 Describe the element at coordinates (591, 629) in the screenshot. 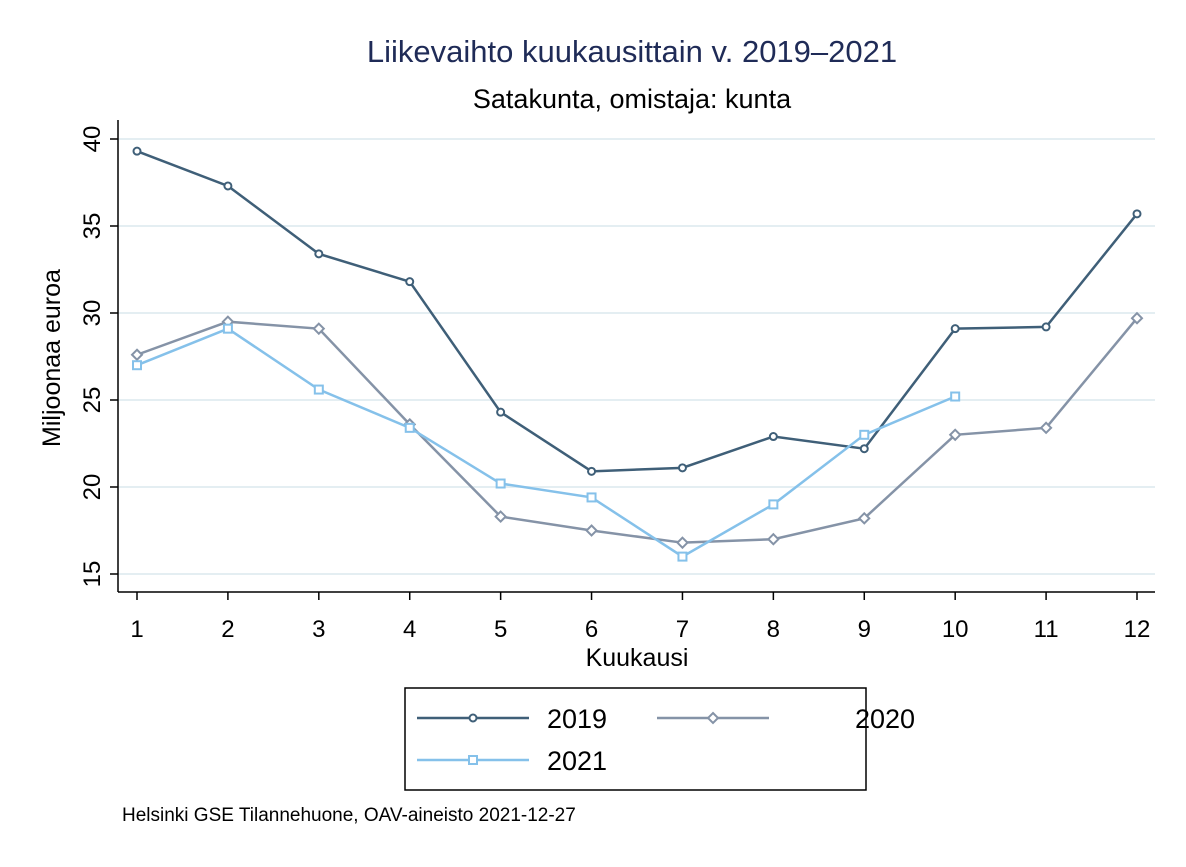

I see `x-tick-label: 6` at that location.